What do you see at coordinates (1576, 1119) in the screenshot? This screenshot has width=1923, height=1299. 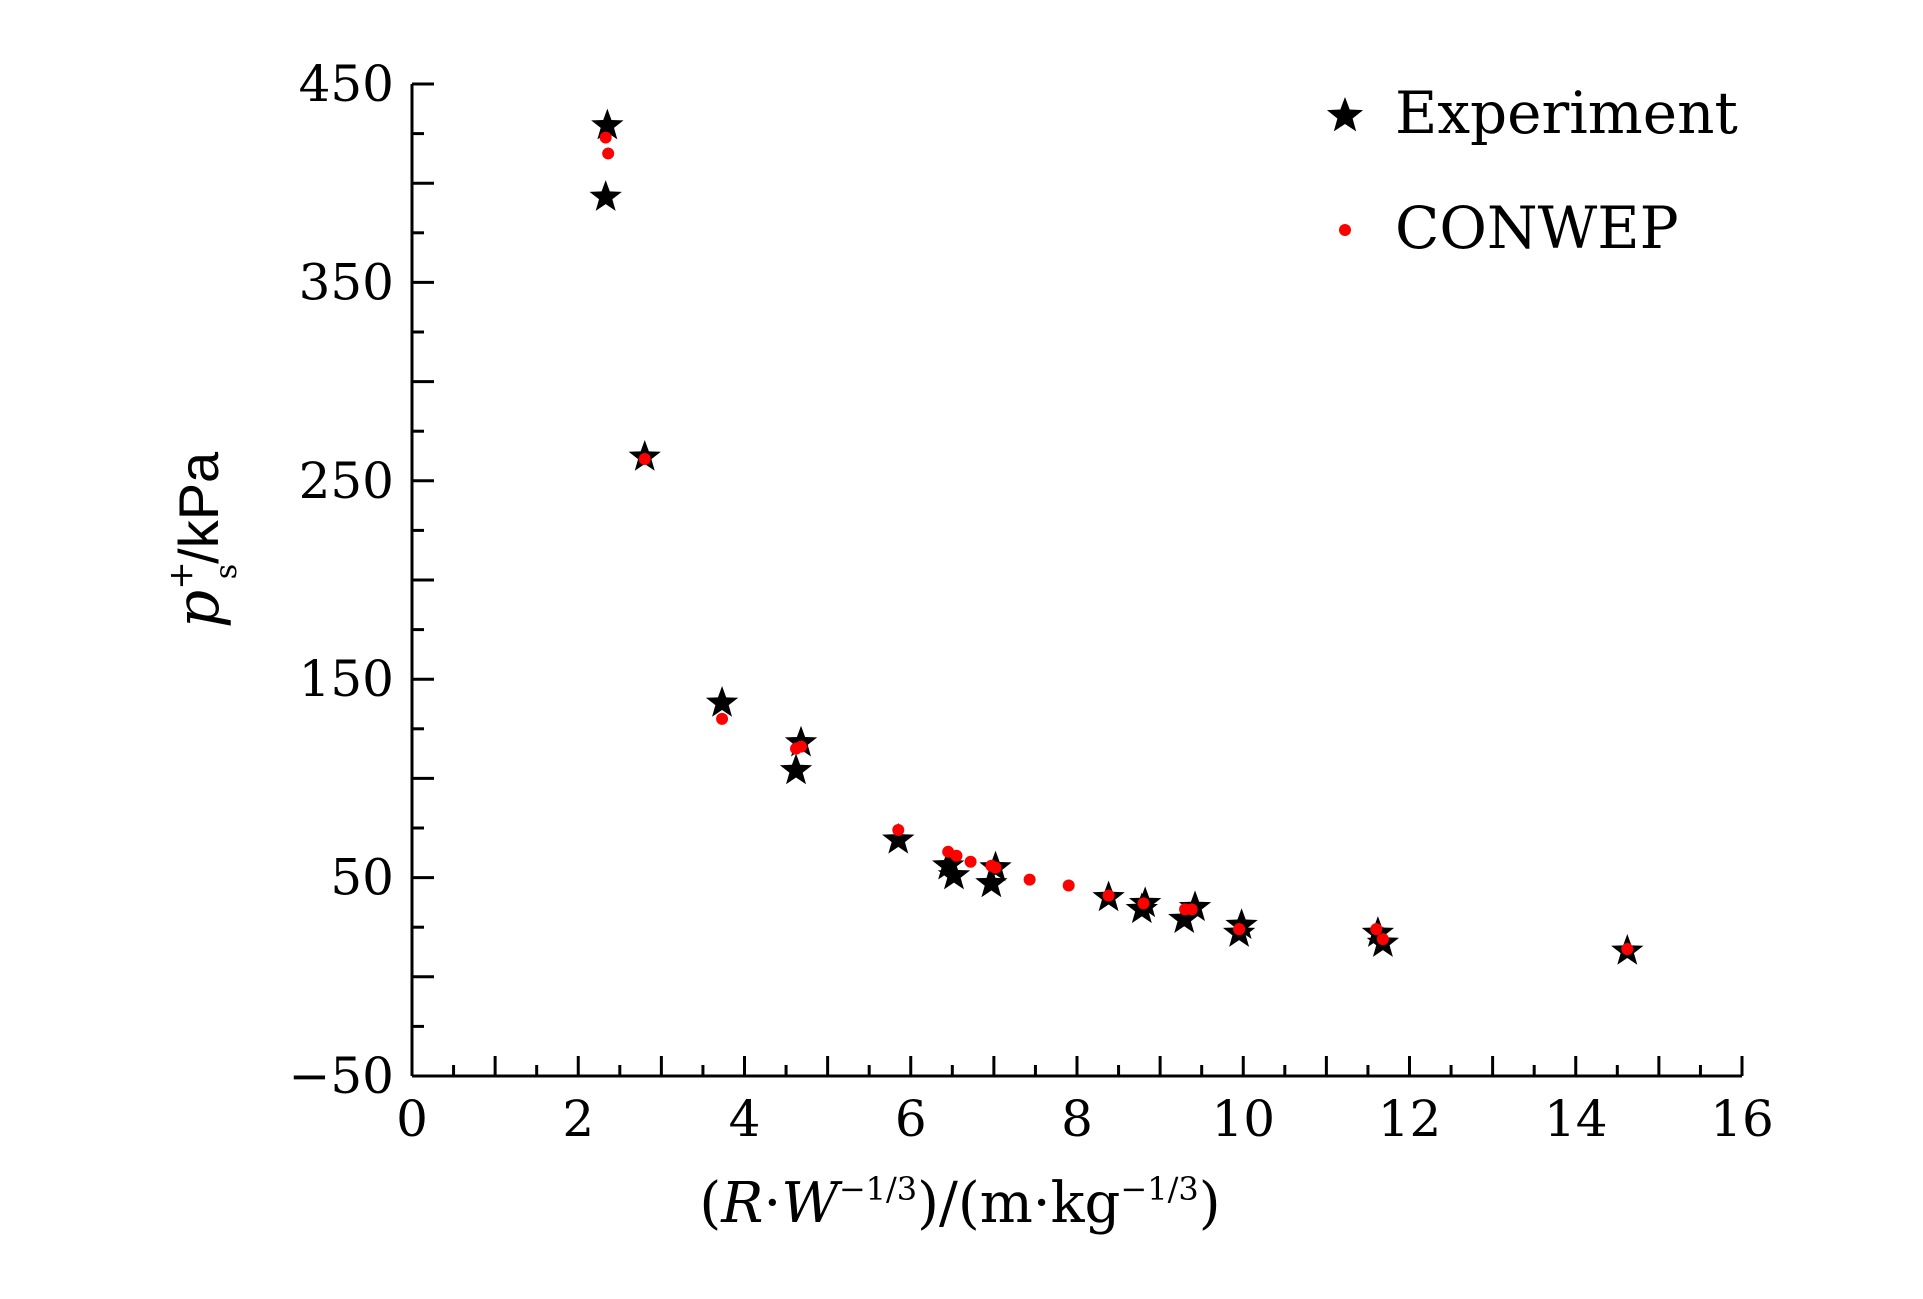 I see `x-tick-label: 14` at bounding box center [1576, 1119].